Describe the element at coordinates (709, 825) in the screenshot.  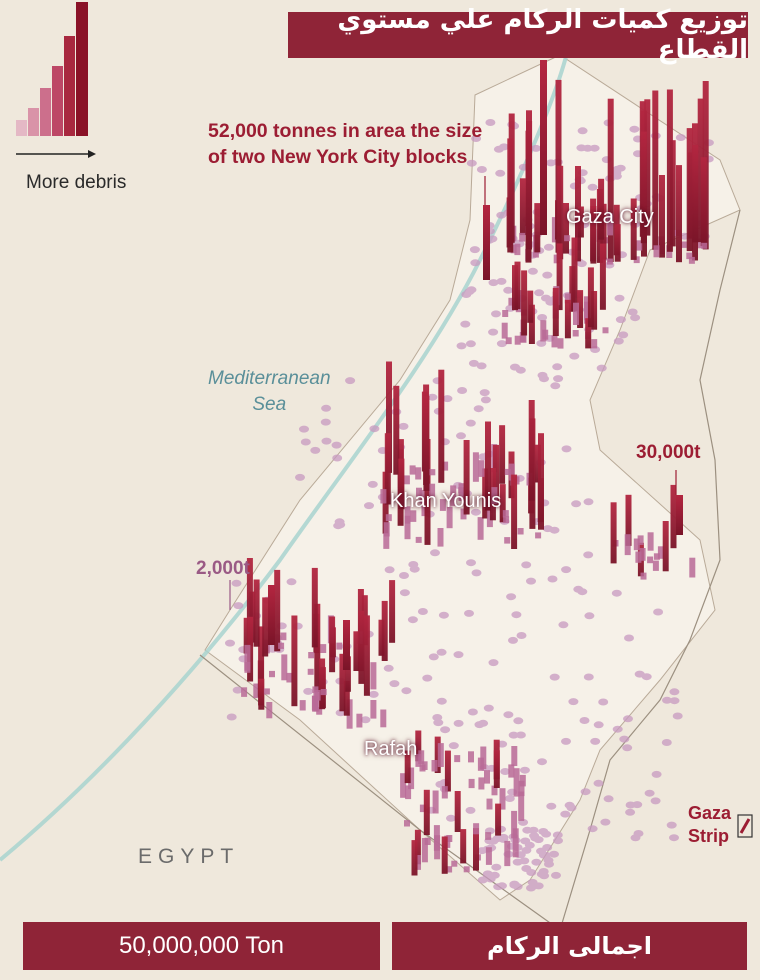
I see `gaza-strip-label: Gaza Strip` at that location.